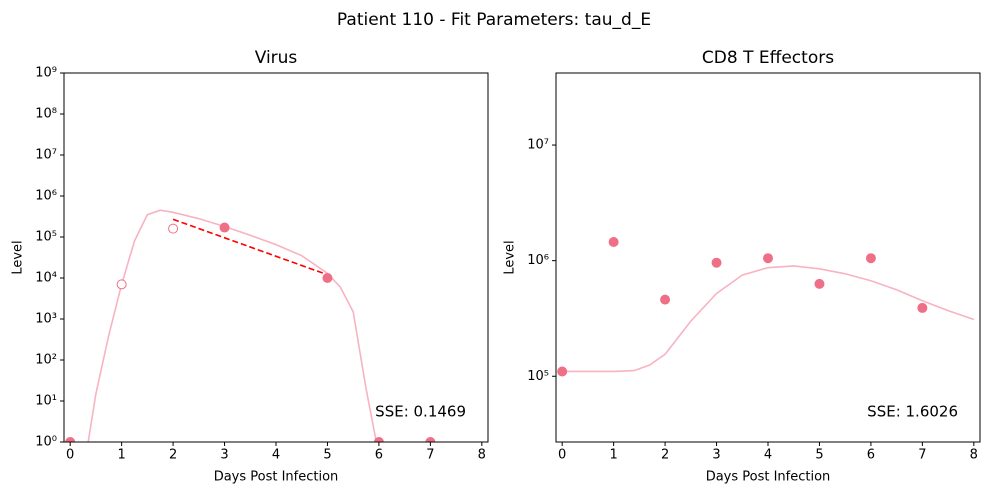 The height and width of the screenshot is (495, 989). Describe the element at coordinates (912, 412) in the screenshot. I see `annotation: SSE: 1.6026` at that location.